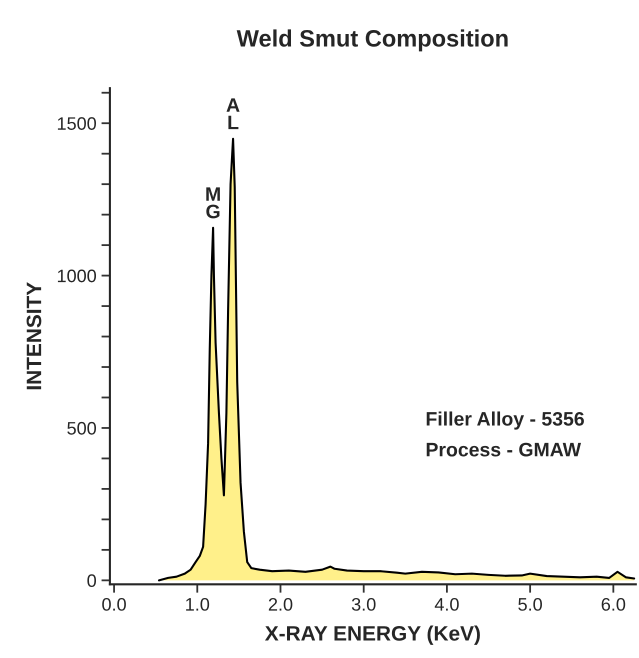 This screenshot has height=658, width=639. I want to click on annotation: Process - GMAW, so click(504, 449).